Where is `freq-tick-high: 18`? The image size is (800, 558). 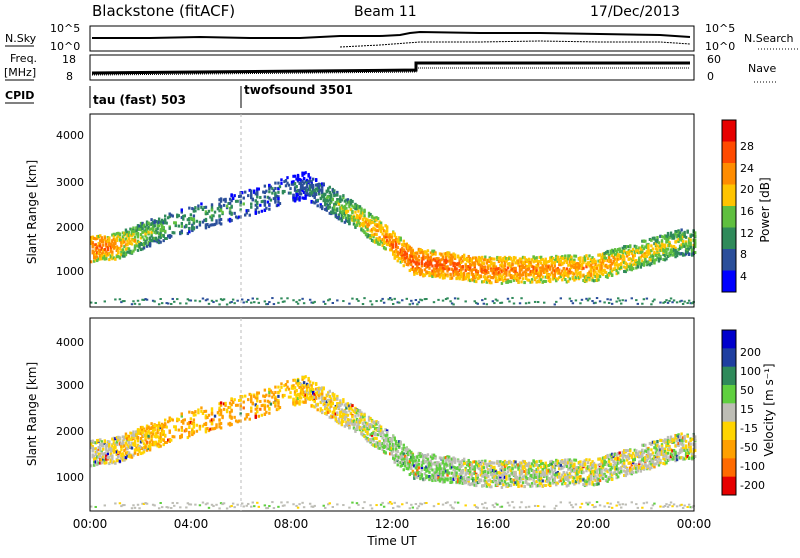
freq-tick-high: 18 is located at coordinates (69, 59).